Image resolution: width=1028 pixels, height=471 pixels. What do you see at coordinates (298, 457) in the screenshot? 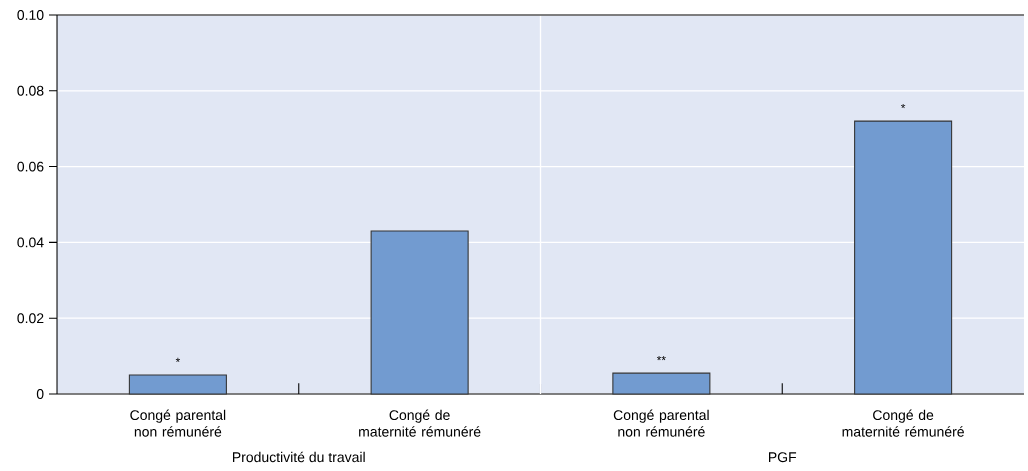
I see `text: Productivité du travail` at bounding box center [298, 457].